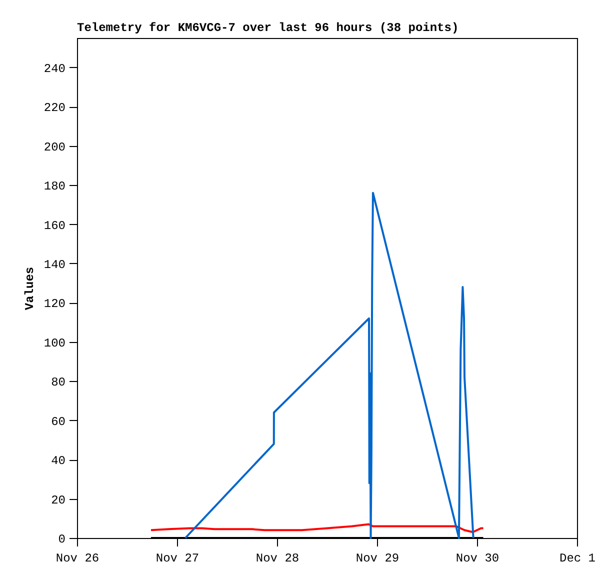  I want to click on y-tick-label: 240, so click(55, 69).